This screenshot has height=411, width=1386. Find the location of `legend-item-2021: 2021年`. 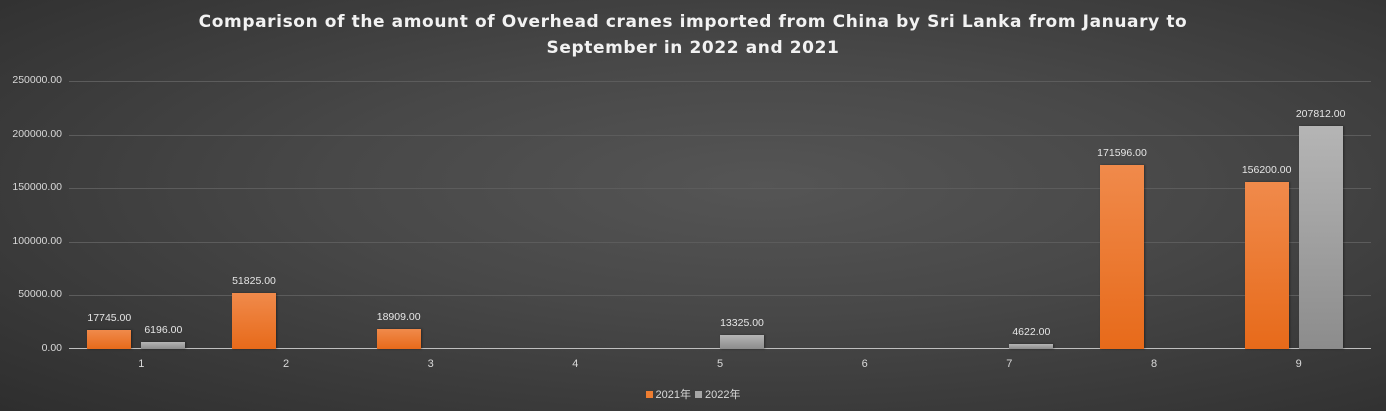

legend-item-2021: 2021年 is located at coordinates (668, 394).